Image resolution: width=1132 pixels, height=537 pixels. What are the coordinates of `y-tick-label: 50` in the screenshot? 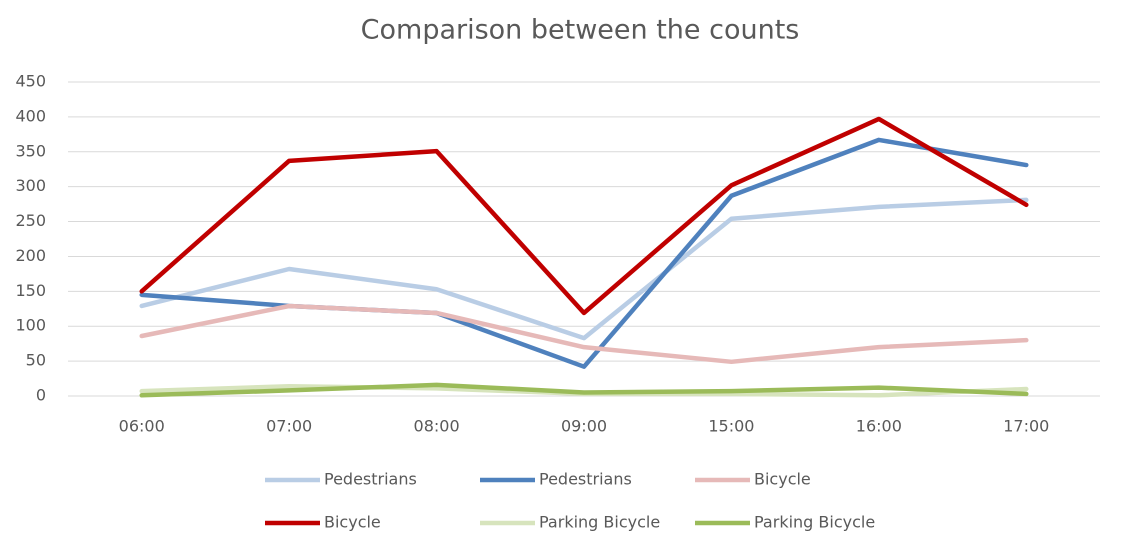 It's located at (36, 360).